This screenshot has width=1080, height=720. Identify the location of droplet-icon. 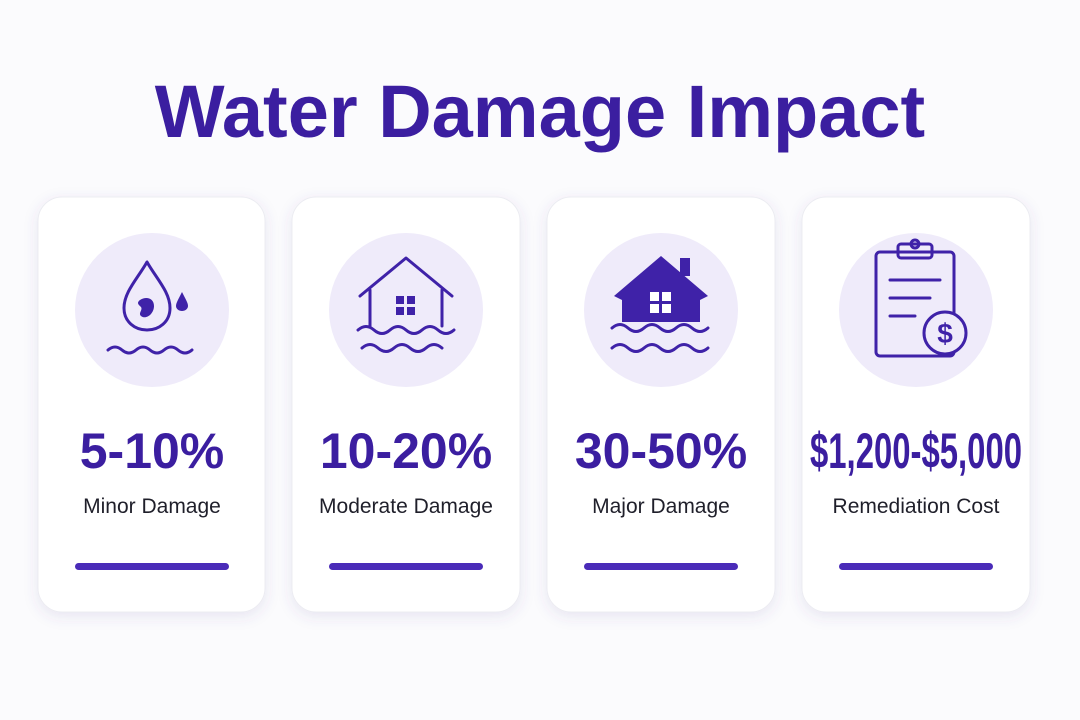
(150, 307).